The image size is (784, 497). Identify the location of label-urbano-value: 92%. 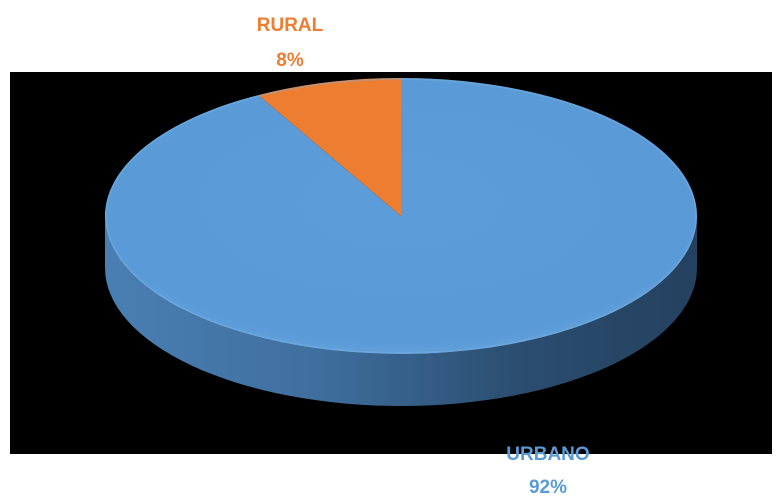
(548, 487).